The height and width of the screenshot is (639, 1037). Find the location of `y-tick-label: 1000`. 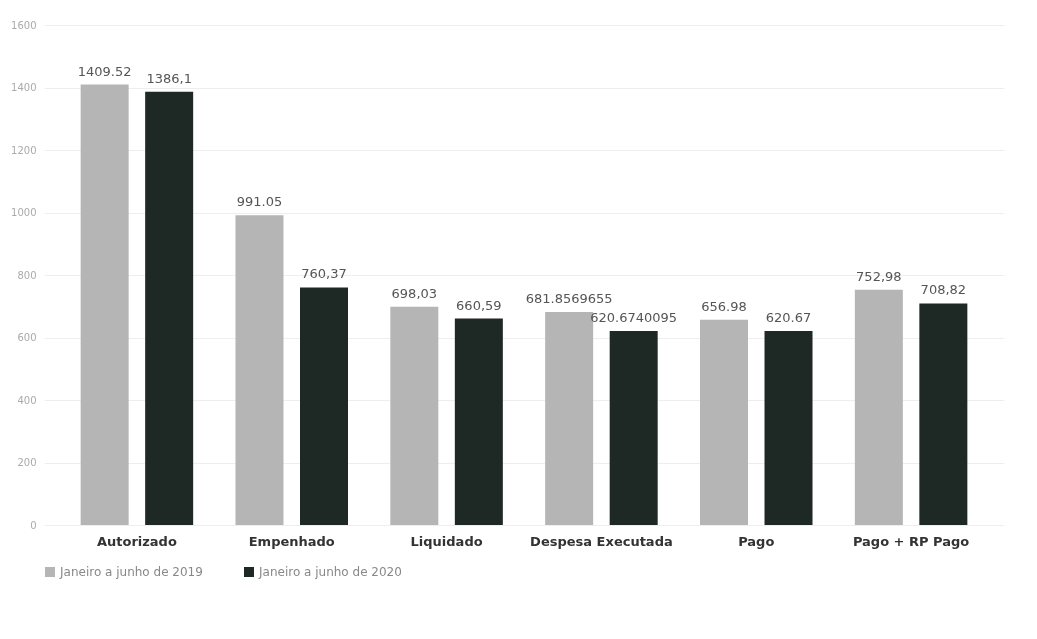

y-tick-label: 1000 is located at coordinates (24, 212).